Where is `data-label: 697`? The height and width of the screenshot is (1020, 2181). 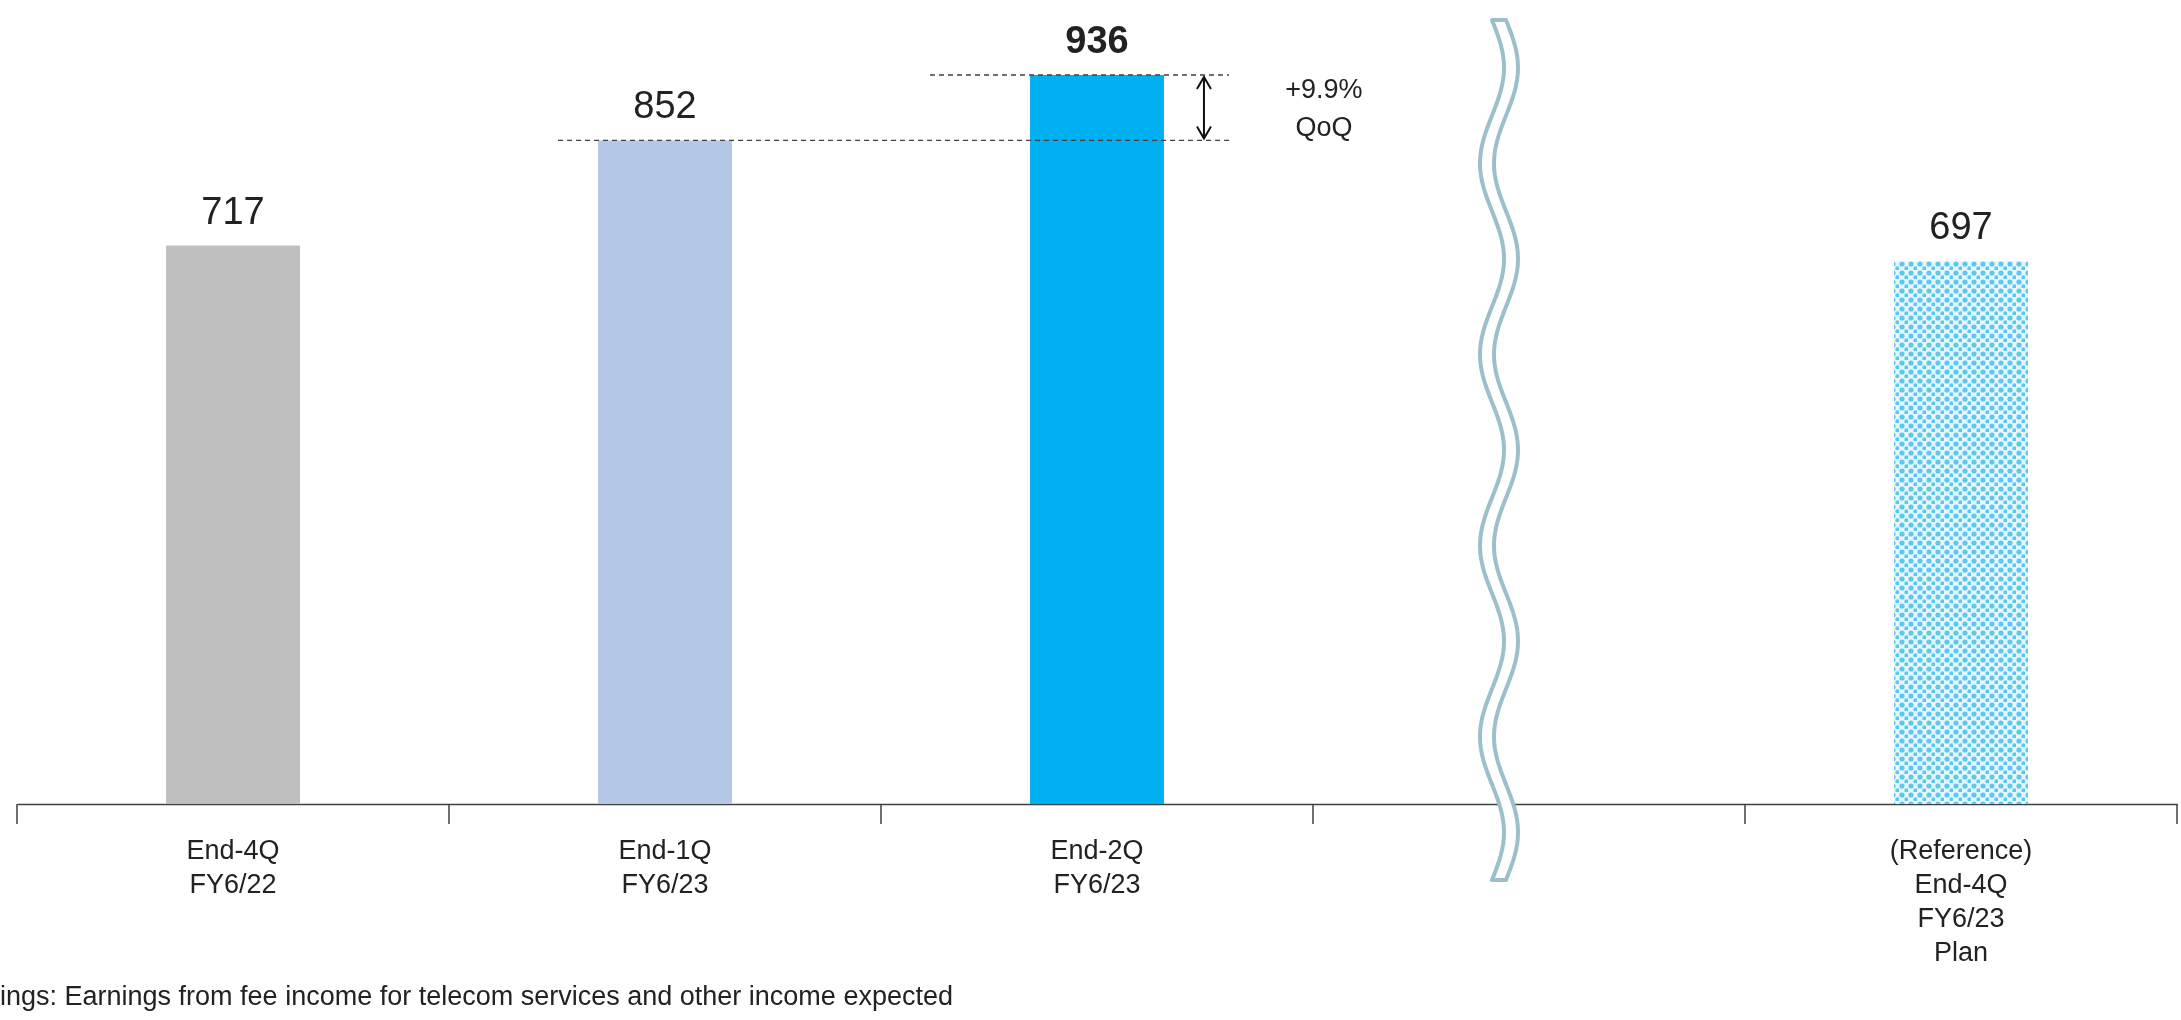 data-label: 697 is located at coordinates (1961, 226).